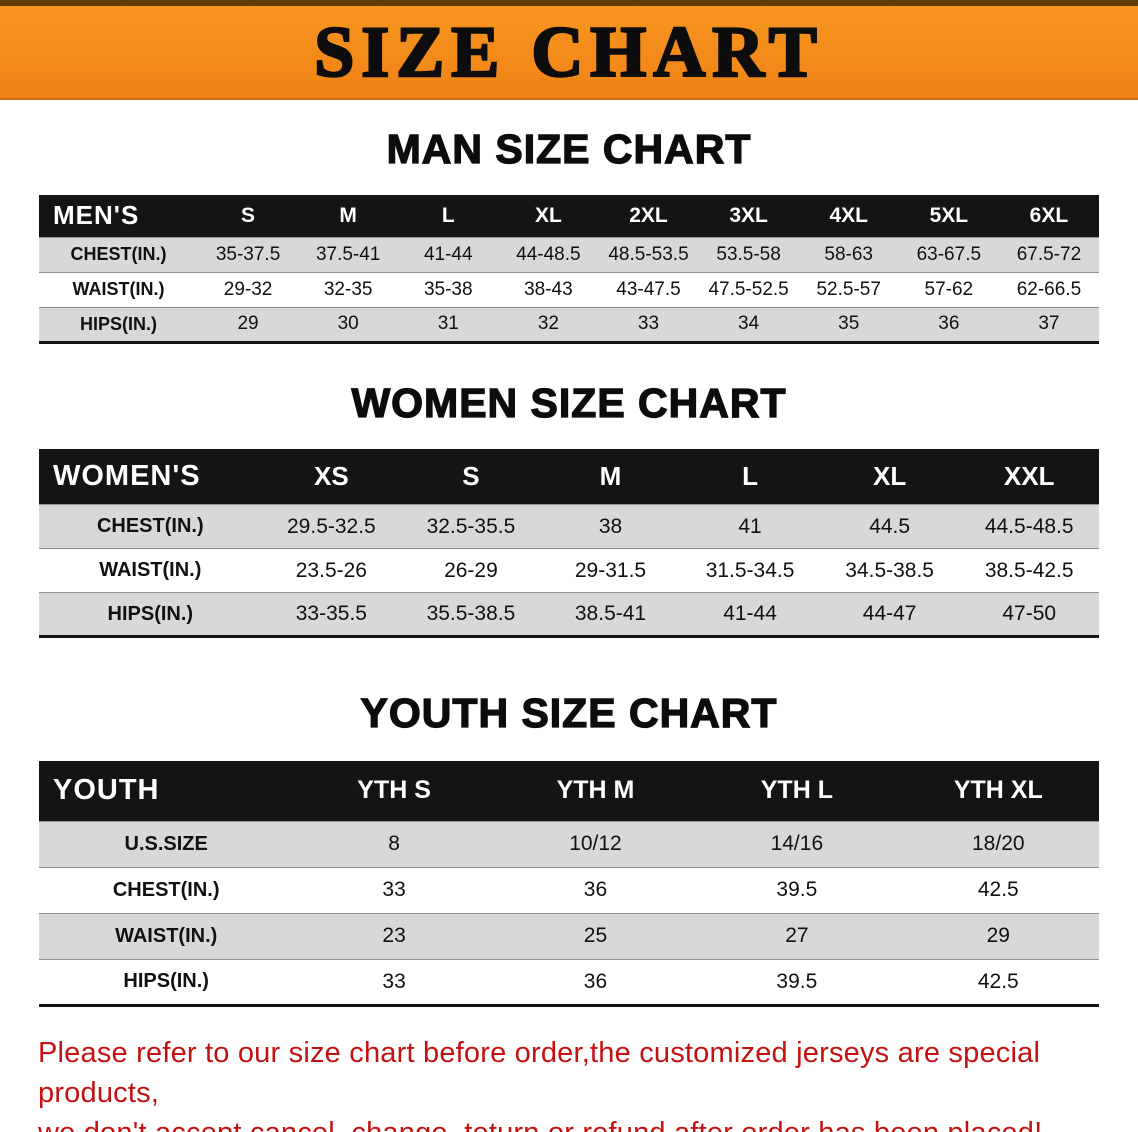 Image resolution: width=1138 pixels, height=1132 pixels. What do you see at coordinates (889, 570) in the screenshot?
I see `size-value-cell: 34.5-38.5` at bounding box center [889, 570].